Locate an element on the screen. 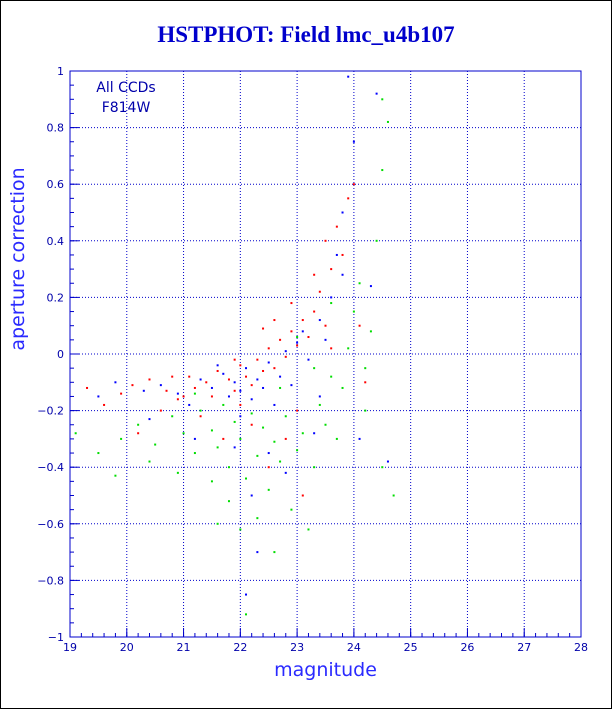  x-tick-label: 26 is located at coordinates (467, 647).